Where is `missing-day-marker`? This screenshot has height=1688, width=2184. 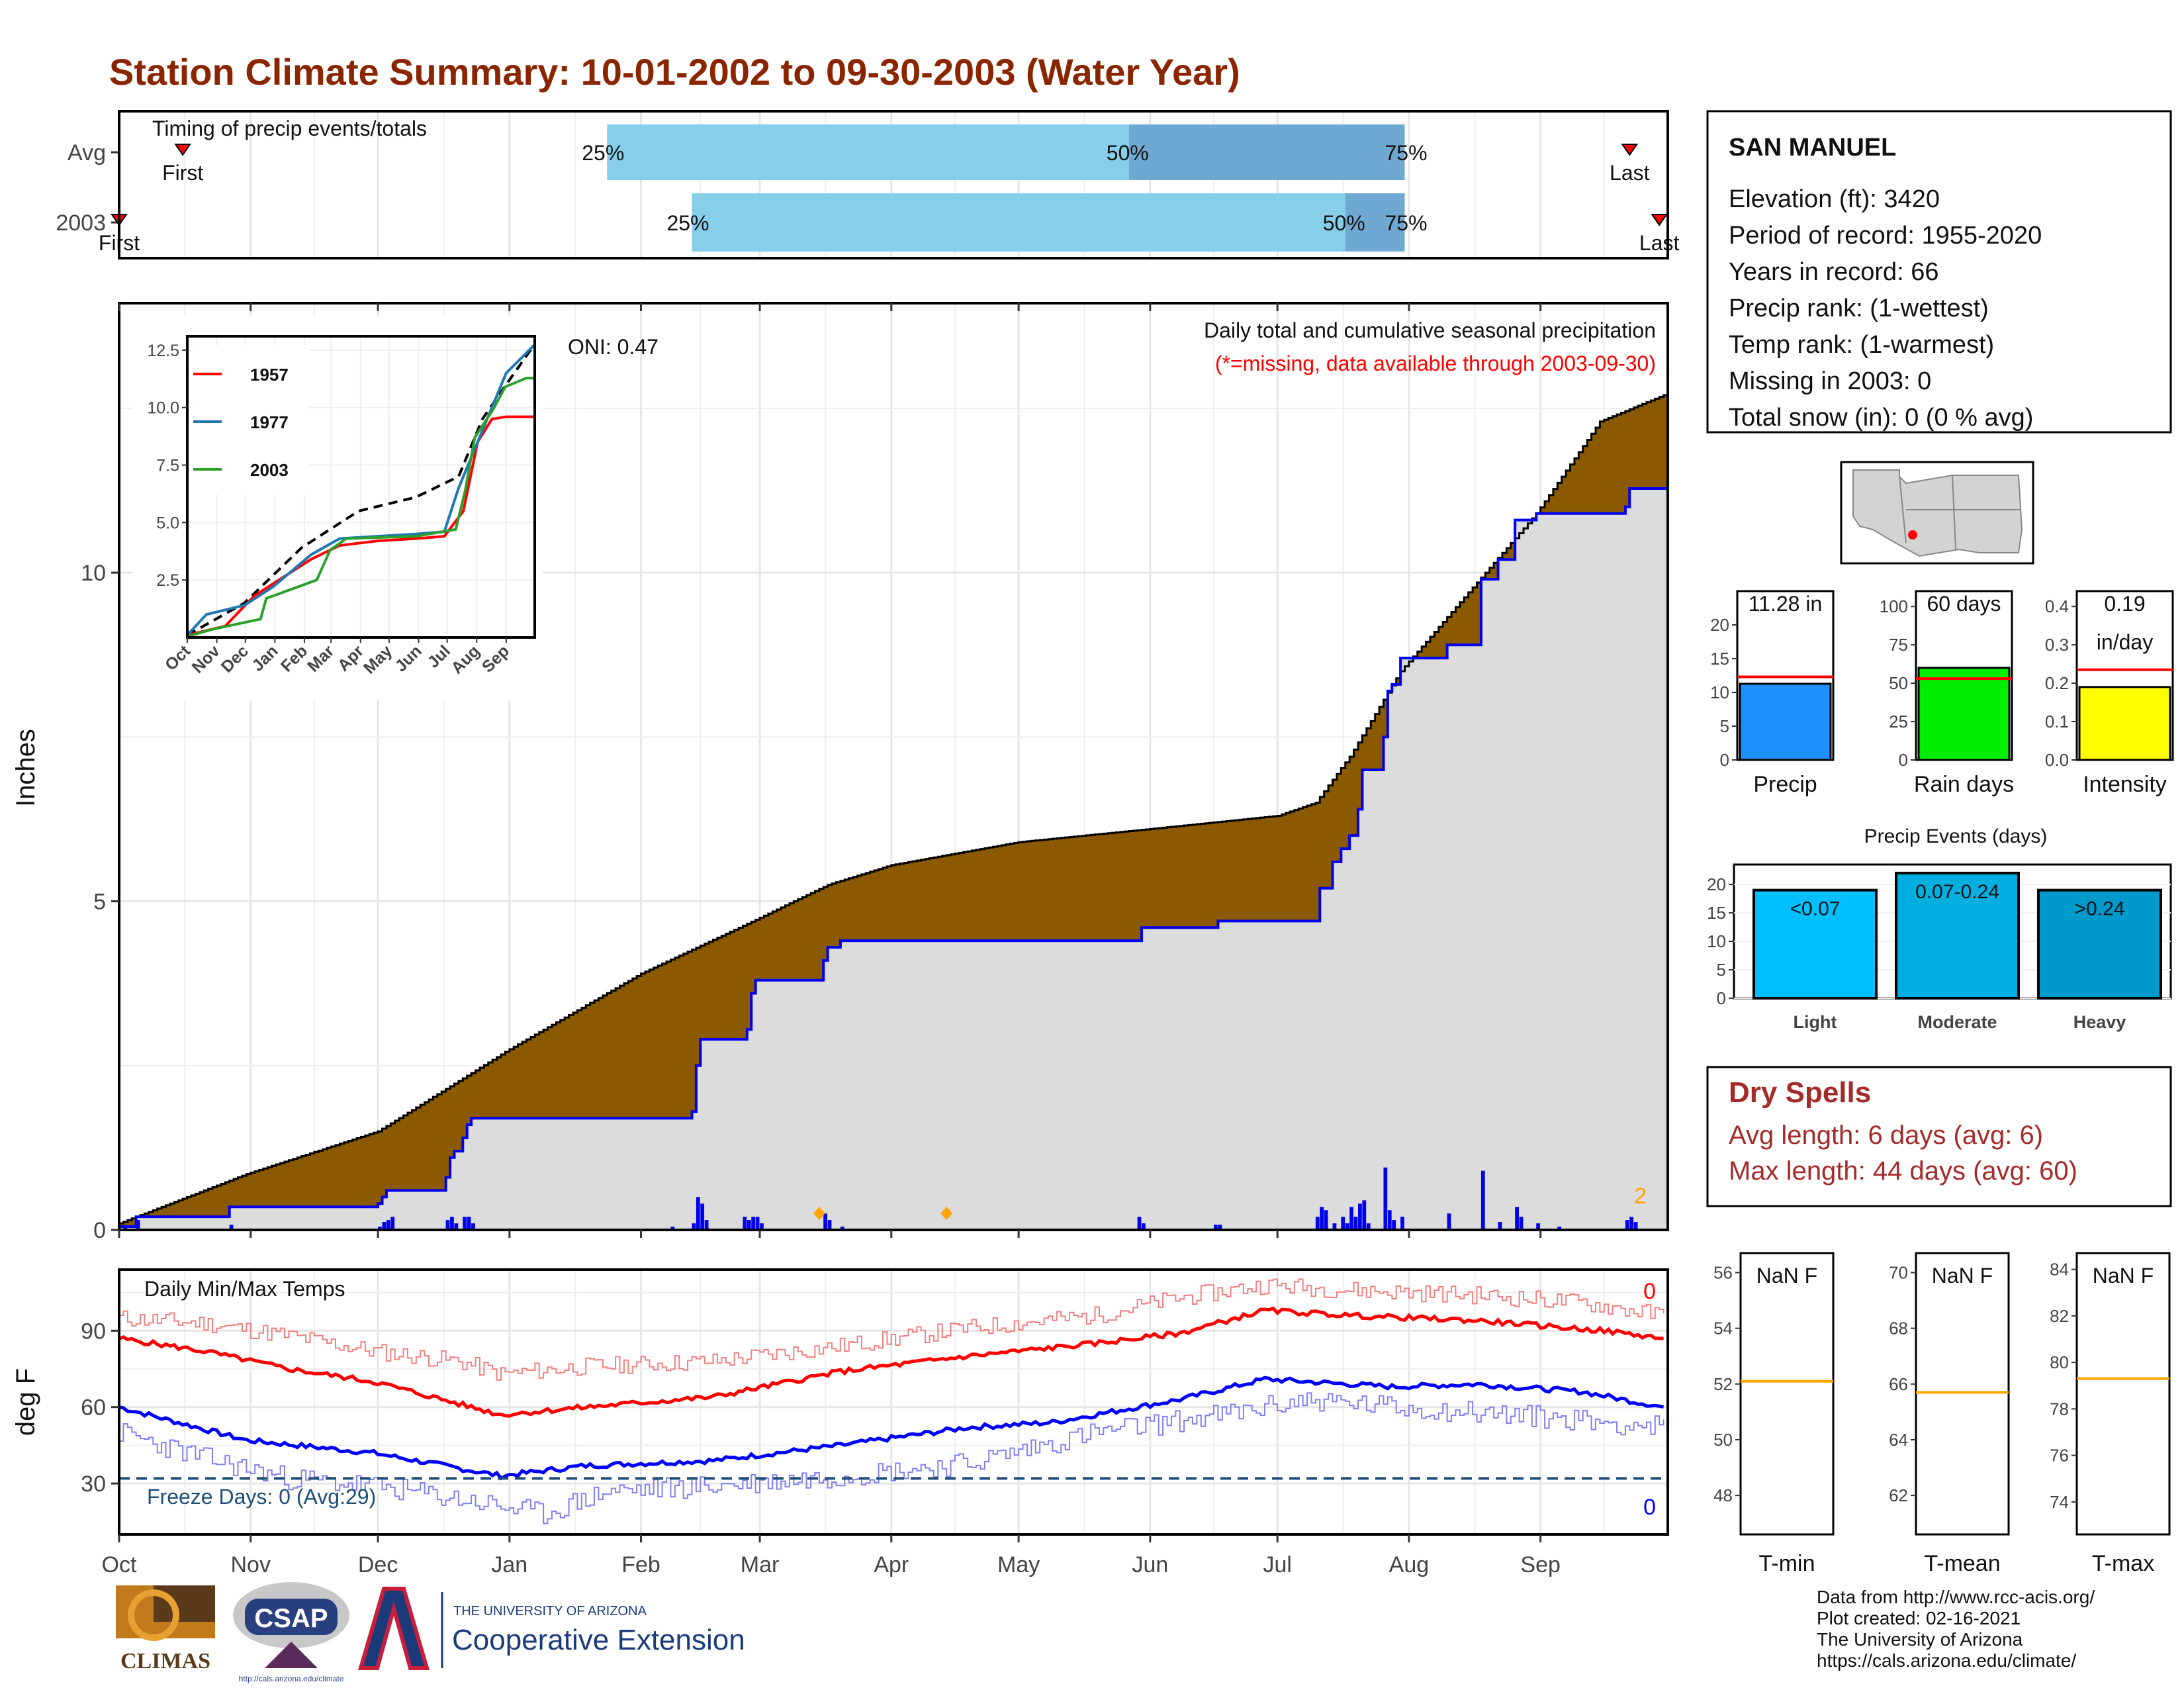 missing-day-marker is located at coordinates (819, 1213).